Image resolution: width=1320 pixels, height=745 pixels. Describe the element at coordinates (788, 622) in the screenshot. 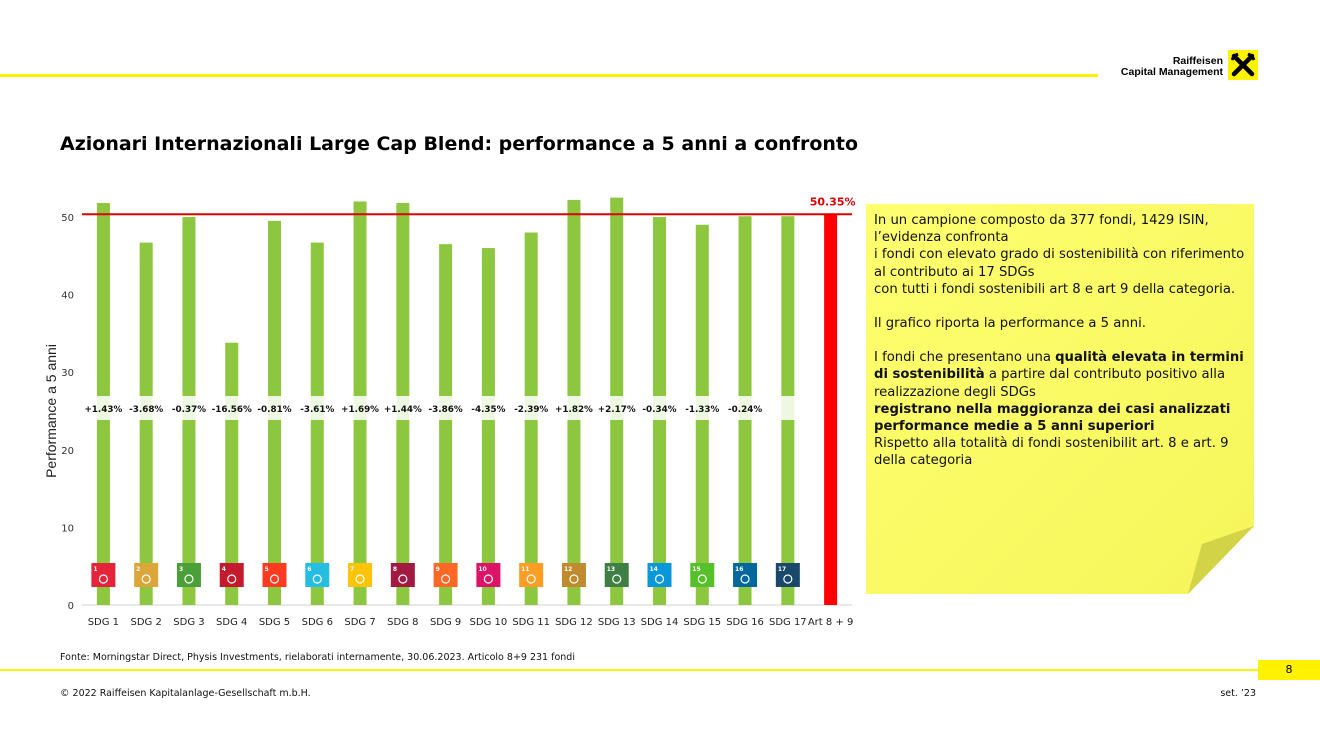

I see `x-tick-label: SDG 17` at that location.